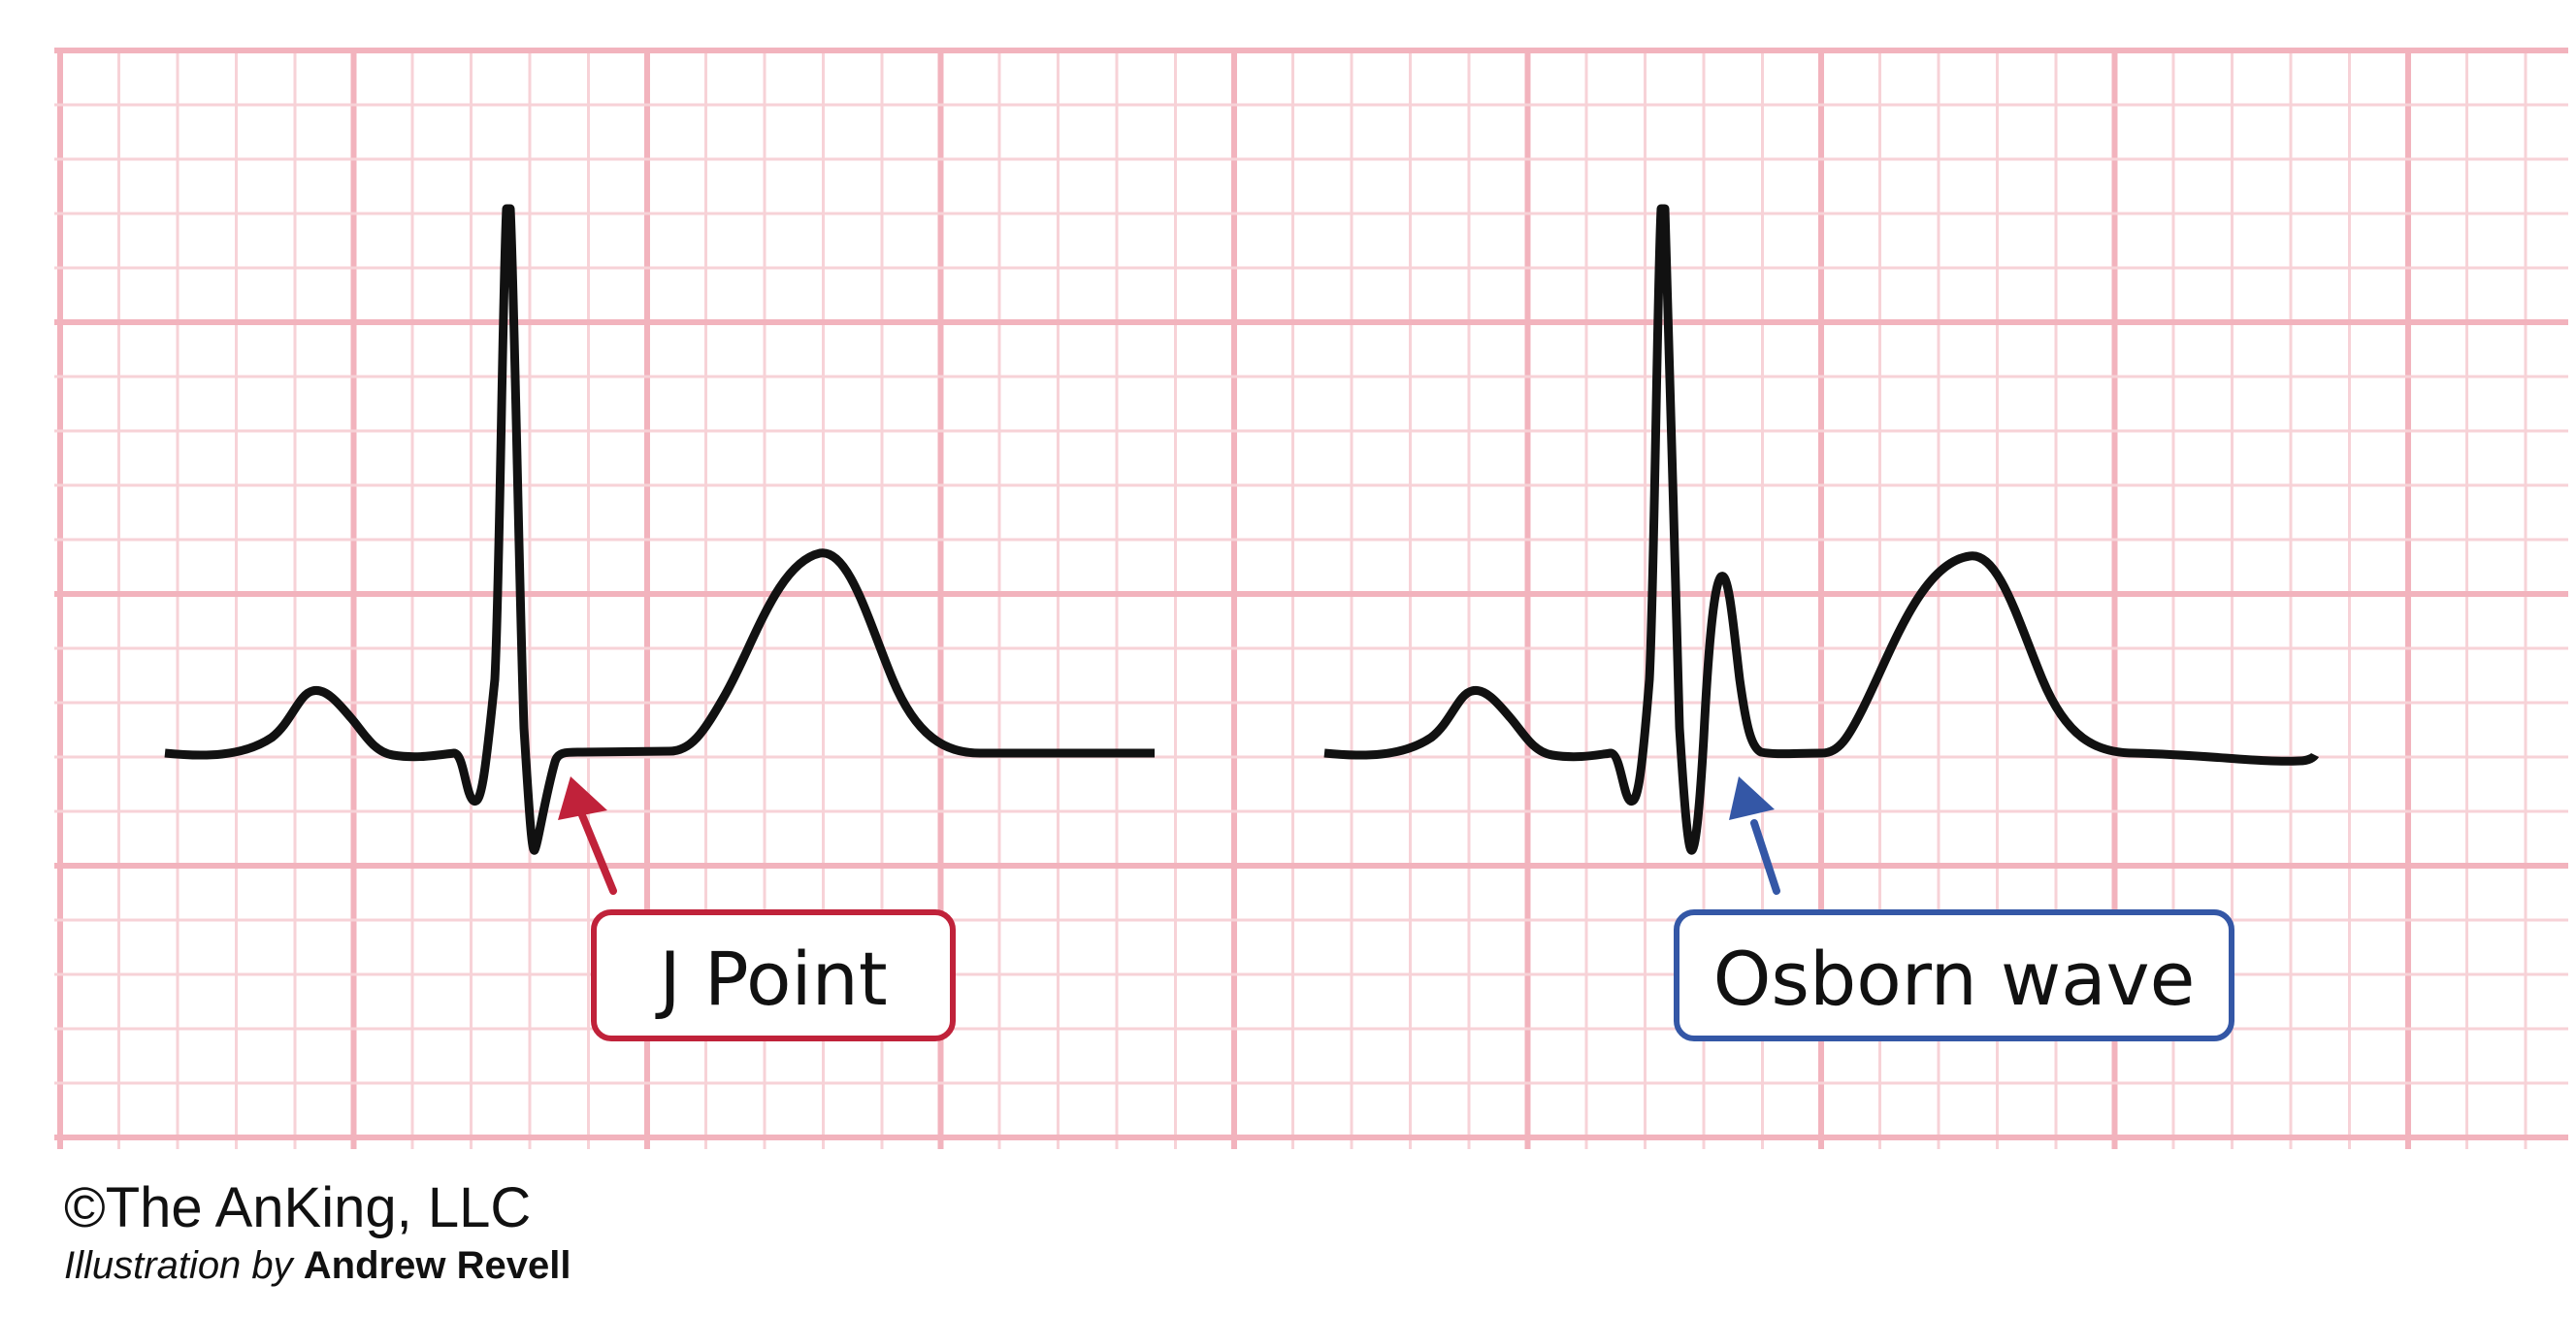 Image resolution: width=2576 pixels, height=1317 pixels. What do you see at coordinates (1954, 908) in the screenshot?
I see `osborn-wave-callout: Osborn wave` at bounding box center [1954, 908].